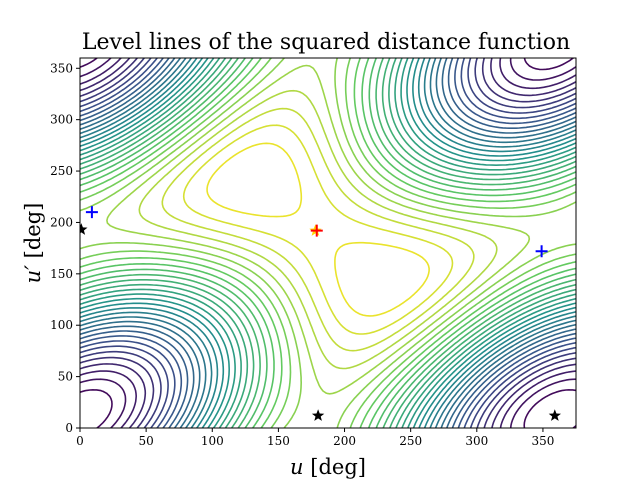  What do you see at coordinates (61, 171) in the screenshot?
I see `y-tick-label: 250` at bounding box center [61, 171].